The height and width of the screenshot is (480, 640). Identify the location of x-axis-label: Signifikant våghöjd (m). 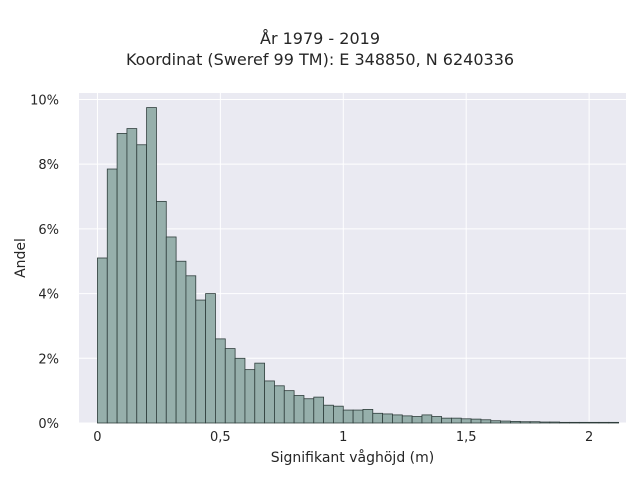
(352, 457).